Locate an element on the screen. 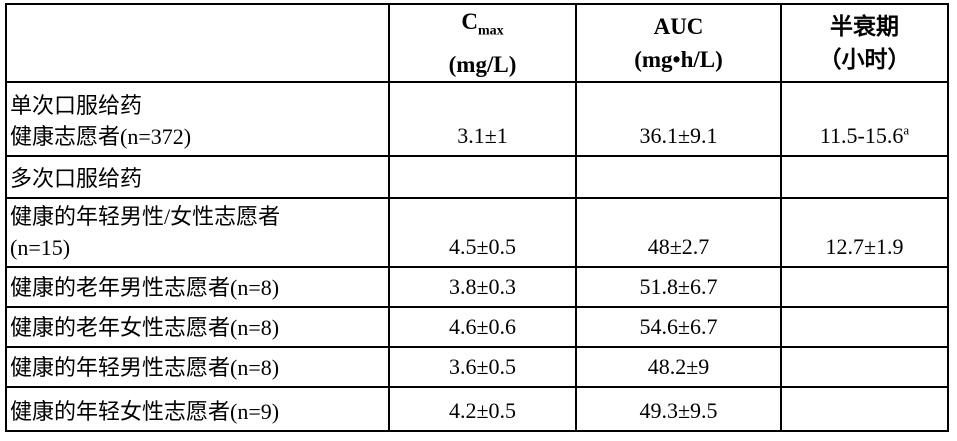 The height and width of the screenshot is (441, 957). cmax-header-label: Cmax is located at coordinates (482, 24).